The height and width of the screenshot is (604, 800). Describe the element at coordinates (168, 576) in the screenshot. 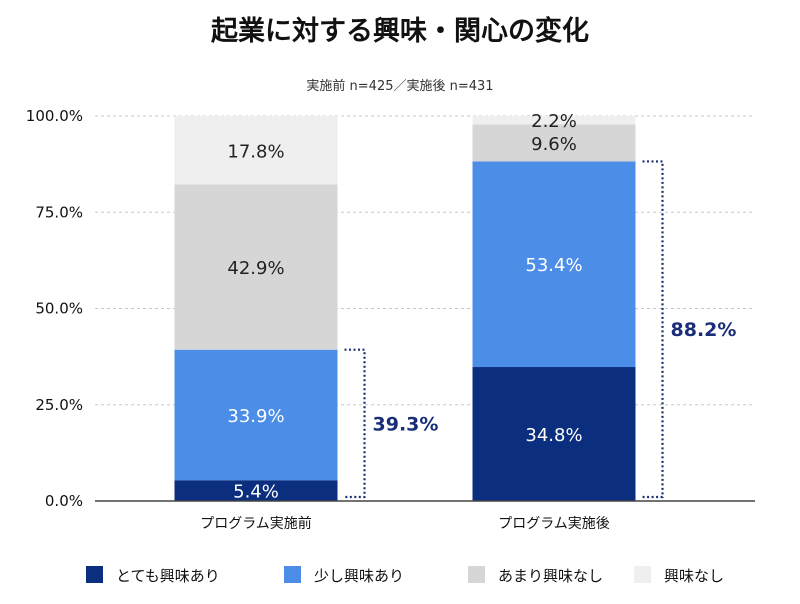

I see `legend-label: とても興味あり` at that location.